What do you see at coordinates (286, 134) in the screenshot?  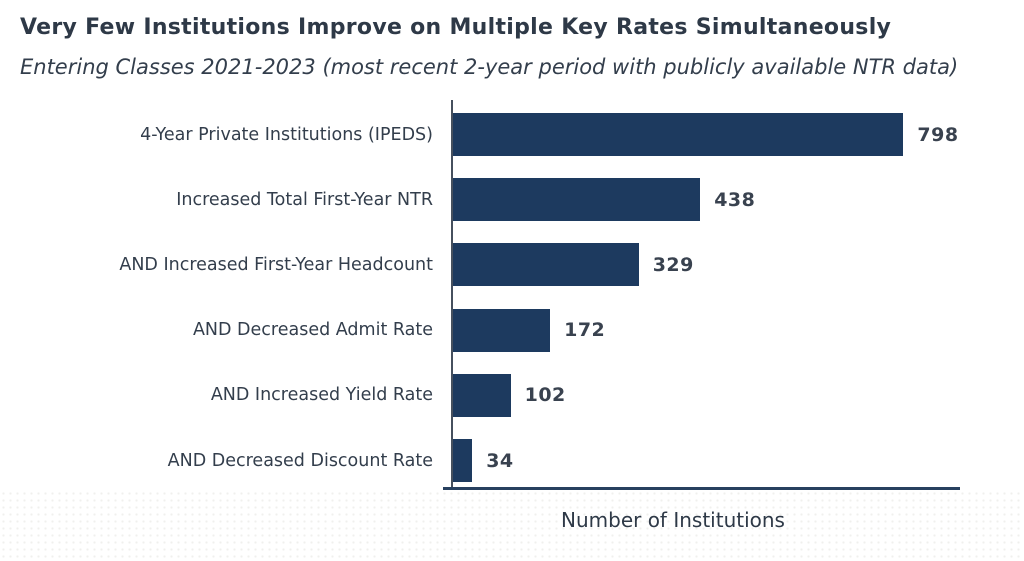 I see `category-label: 4-Year Private Institutions (IPEDS)` at bounding box center [286, 134].